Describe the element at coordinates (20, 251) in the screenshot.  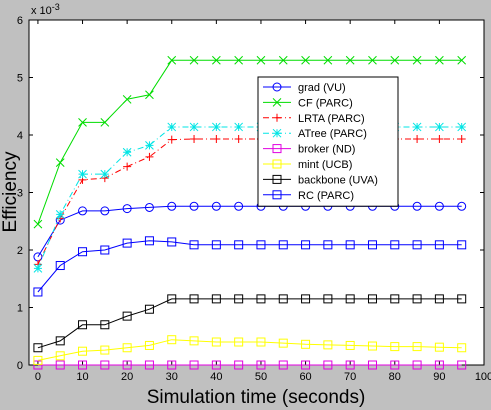
I see `y-tick-label: 2` at that location.